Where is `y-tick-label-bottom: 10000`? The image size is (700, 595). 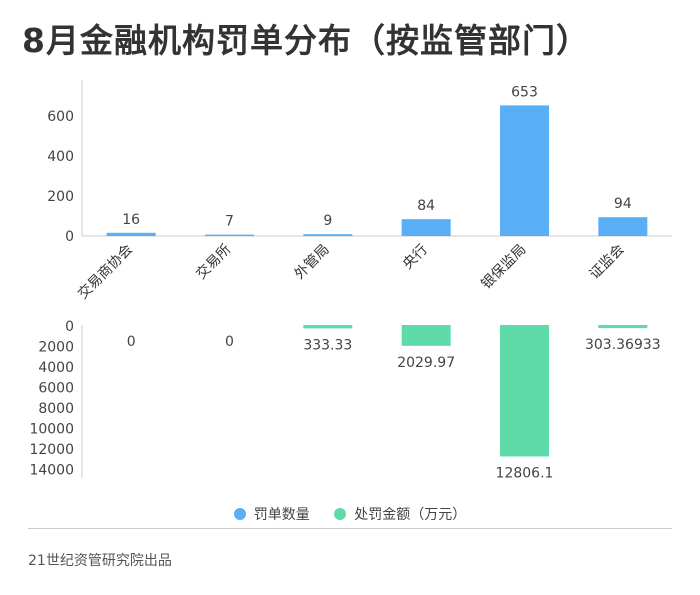 y-tick-label-bottom: 10000 is located at coordinates (51, 430).